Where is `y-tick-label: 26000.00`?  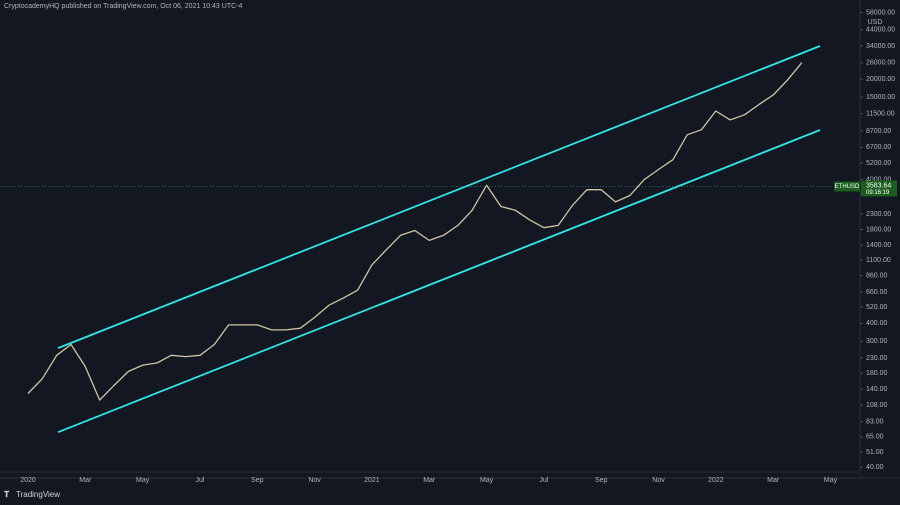
y-tick-label: 26000.00 is located at coordinates (880, 63).